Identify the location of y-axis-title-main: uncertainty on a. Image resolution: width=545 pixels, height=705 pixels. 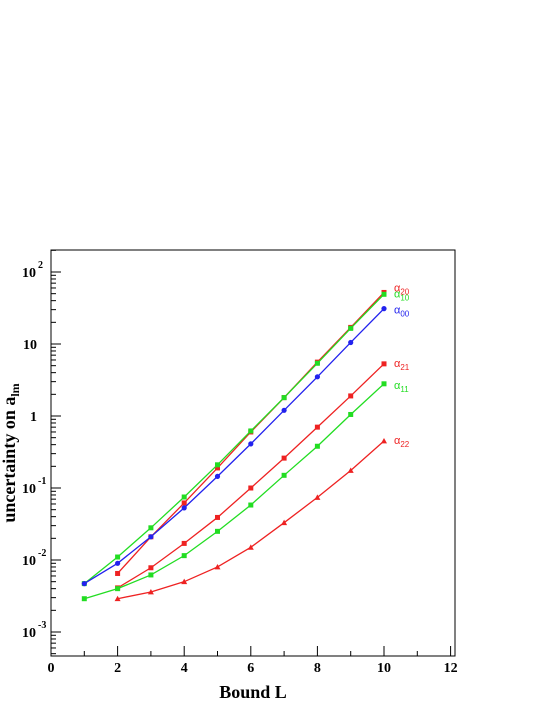
(9, 460).